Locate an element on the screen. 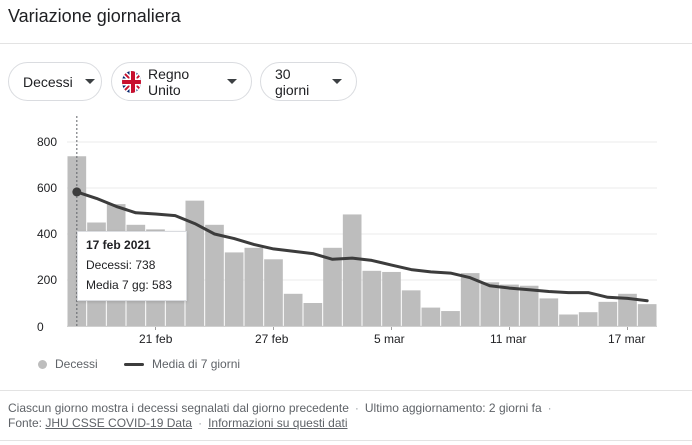  footer-updated: Ultimo aggiornamento: 2 giorni fa is located at coordinates (453, 408).